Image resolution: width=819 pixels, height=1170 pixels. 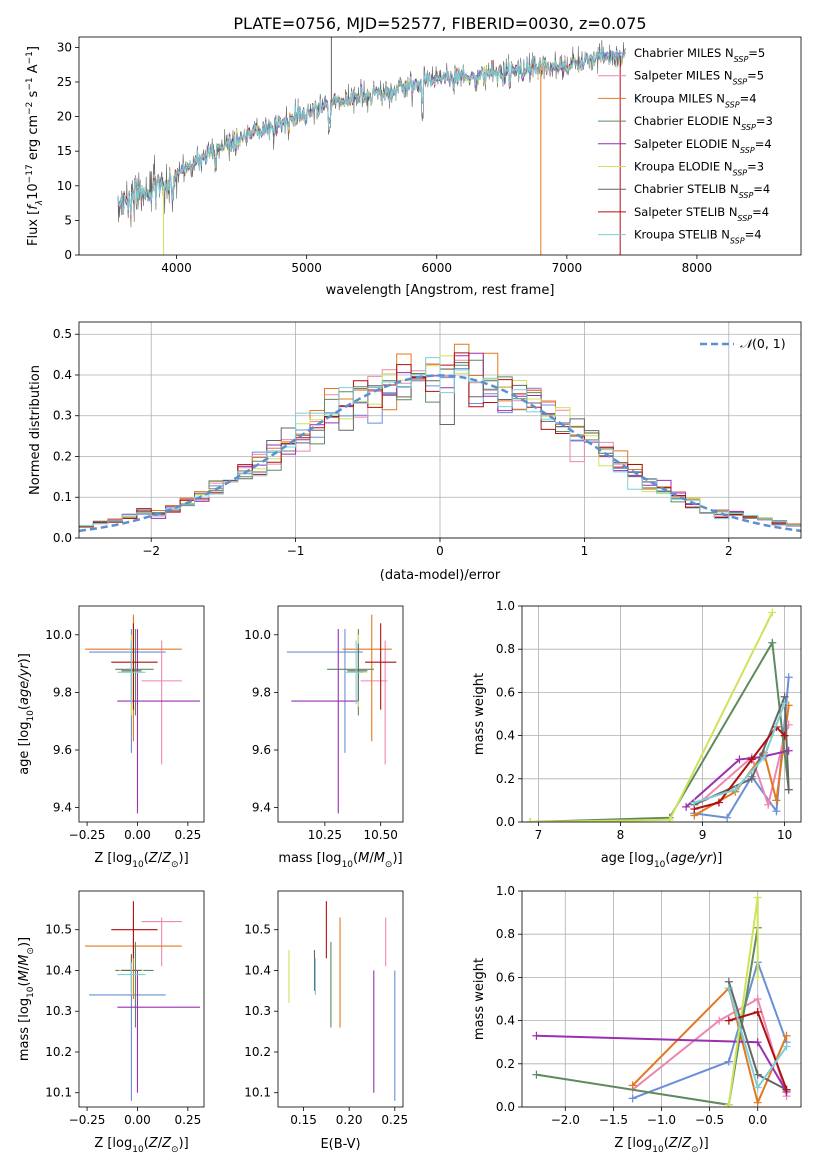 What do you see at coordinates (137, 835) in the screenshot?
I see `x-tick-label: 0.00` at bounding box center [137, 835].